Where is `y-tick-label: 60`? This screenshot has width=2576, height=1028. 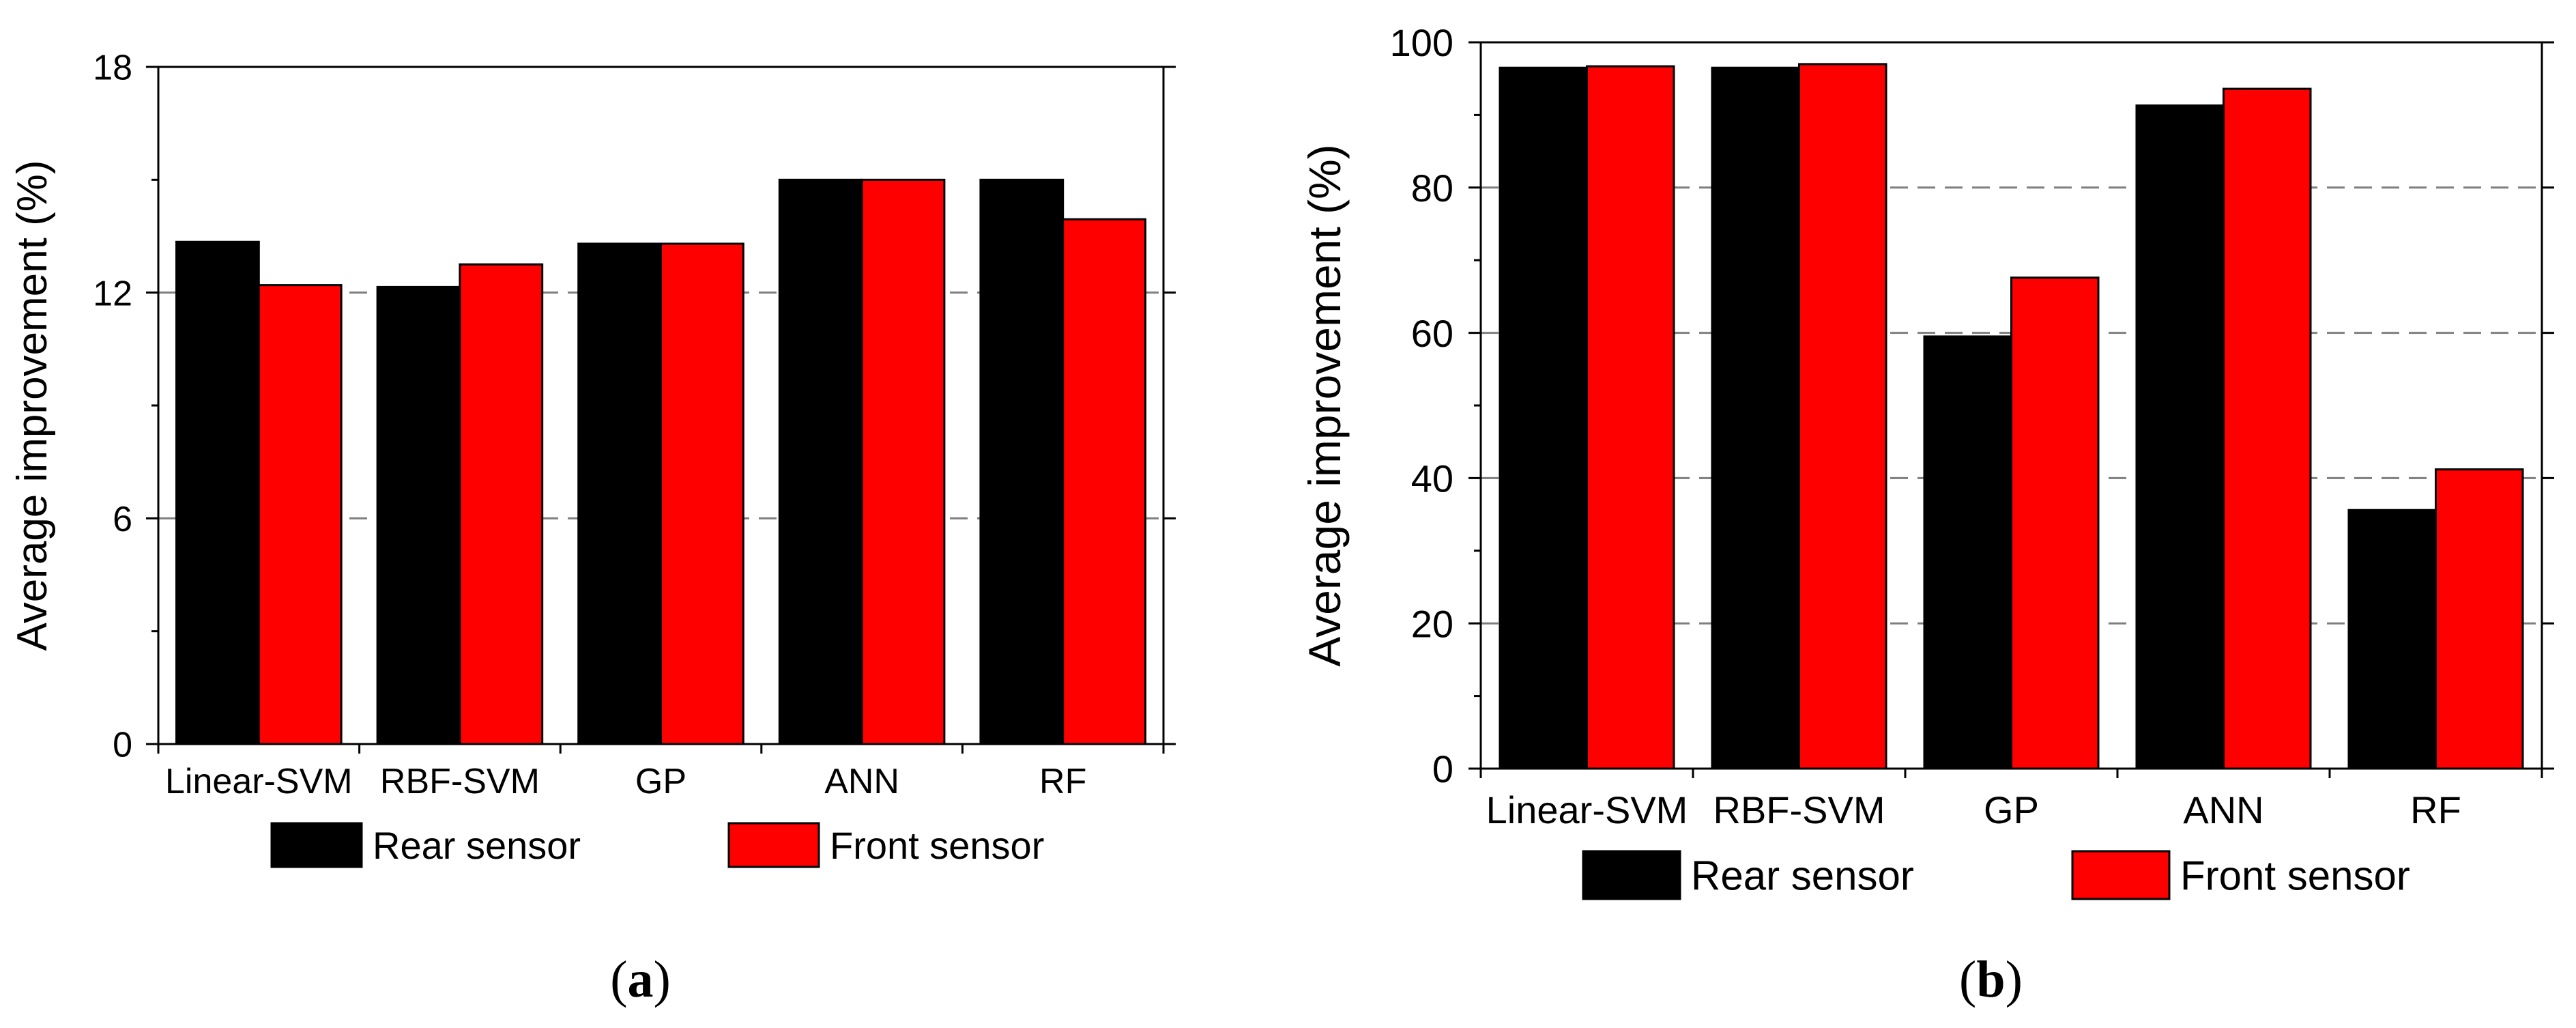 y-tick-label: 60 is located at coordinates (1432, 333).